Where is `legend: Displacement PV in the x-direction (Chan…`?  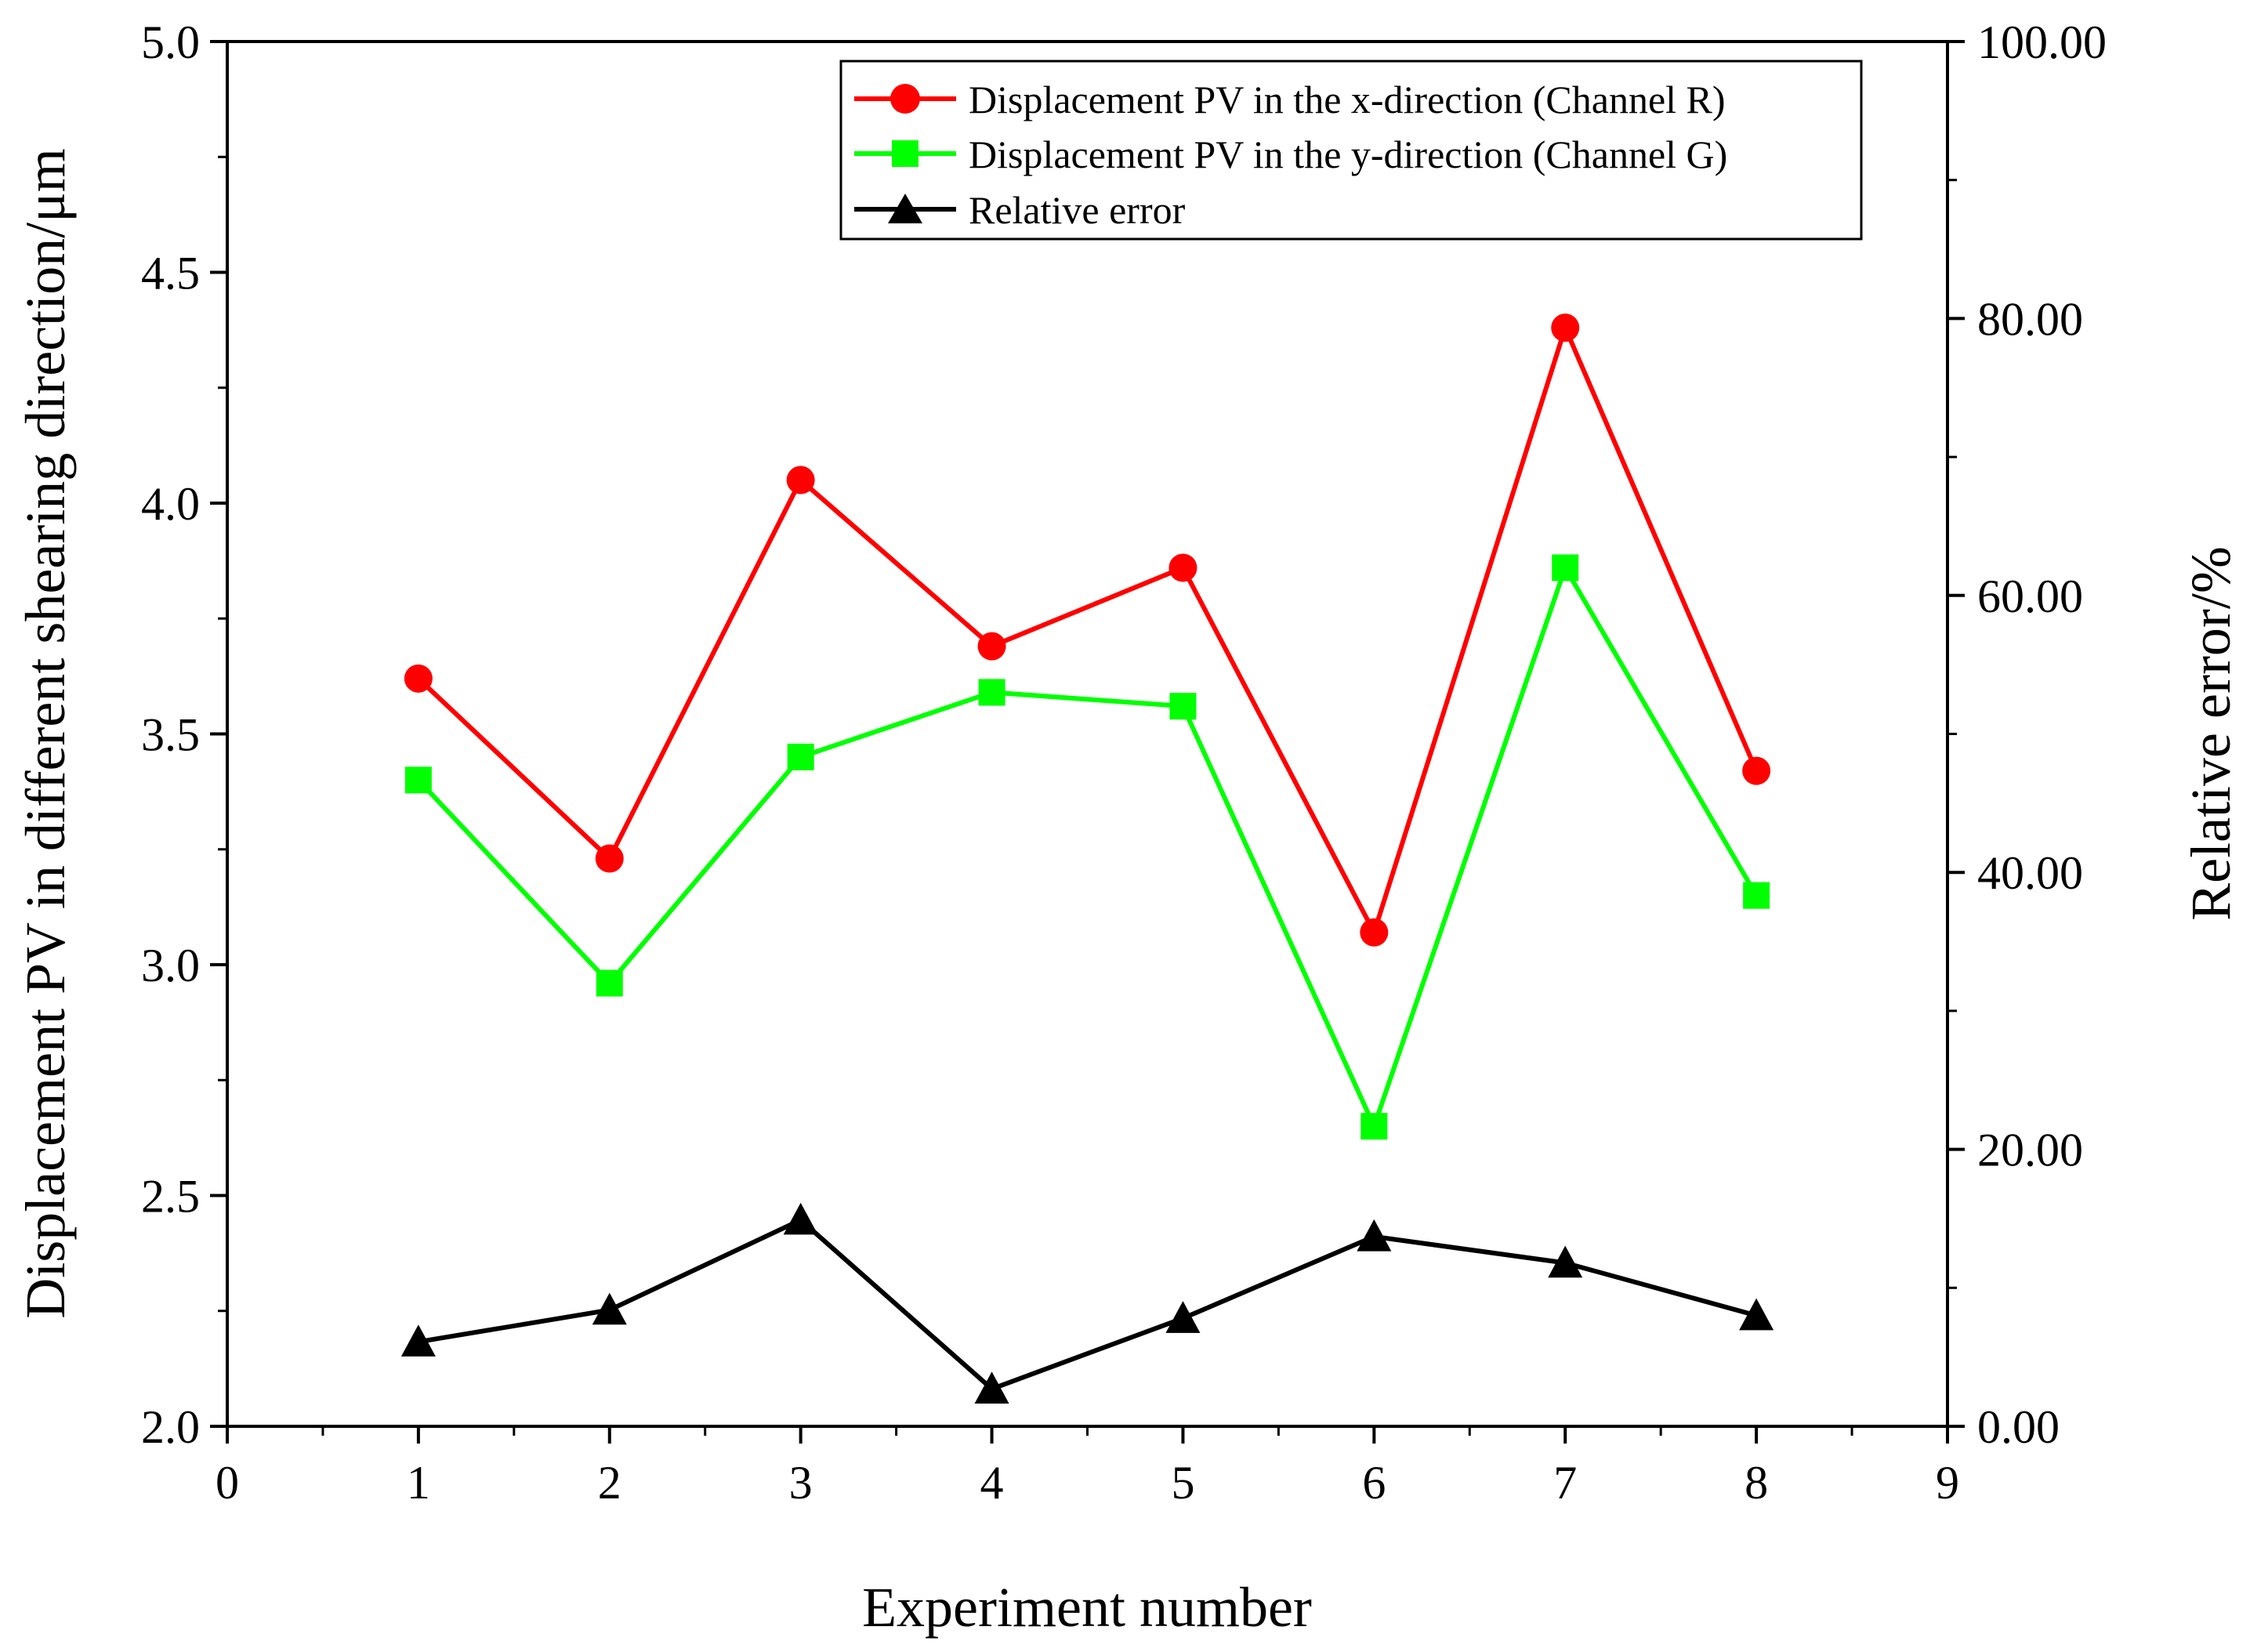 legend: Displacement PV in the x-direction (Chan… is located at coordinates (1351, 150).